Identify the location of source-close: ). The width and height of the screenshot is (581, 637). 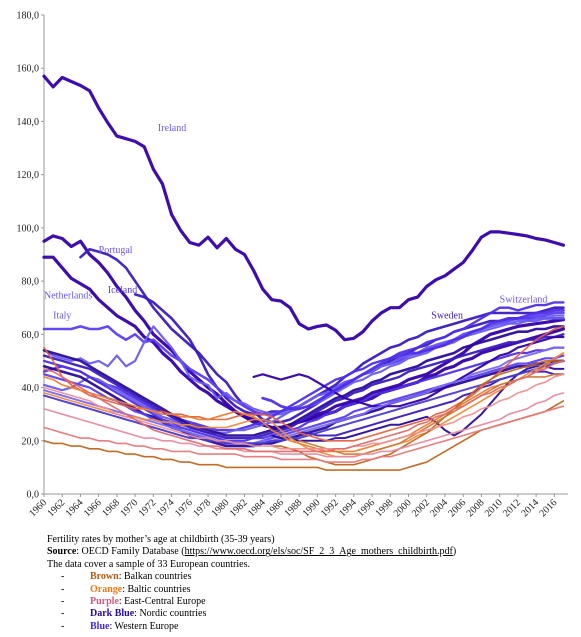
(454, 552).